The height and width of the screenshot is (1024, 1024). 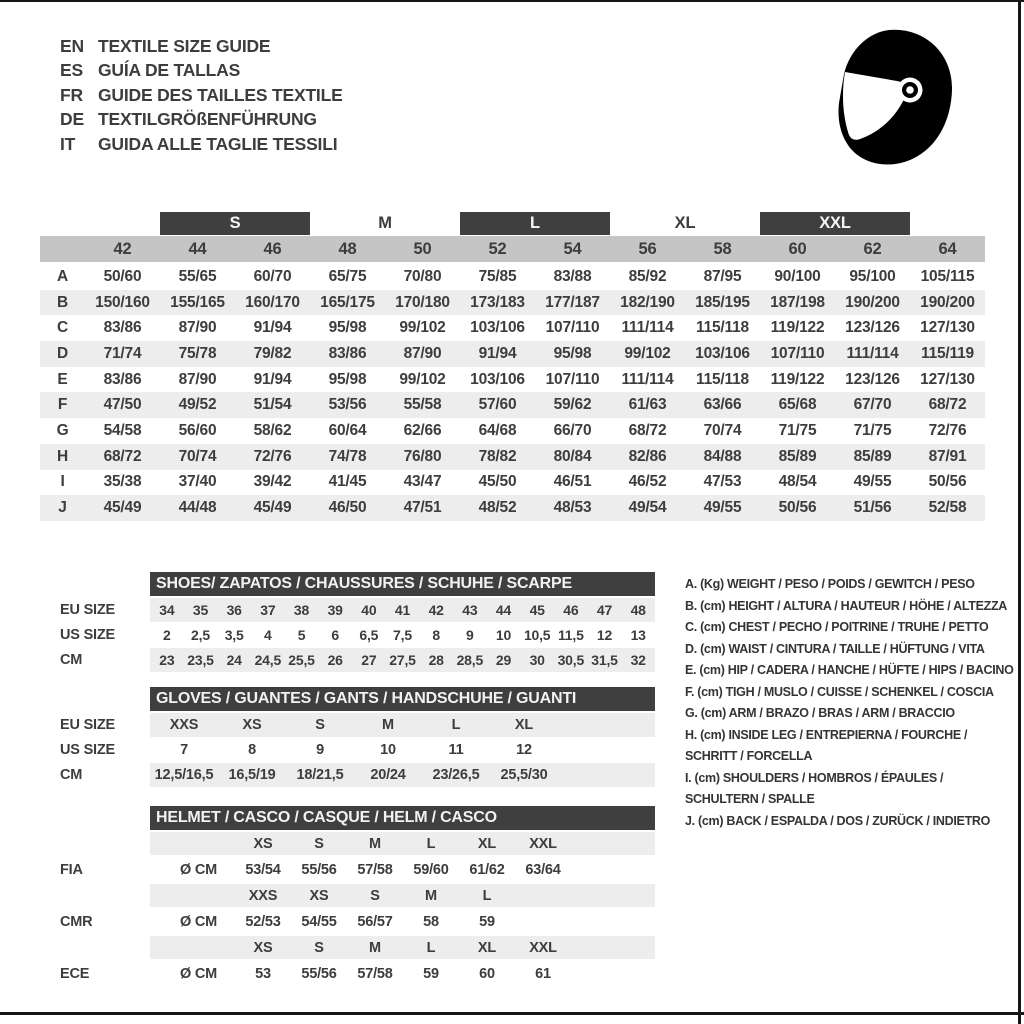 I want to click on frame-top-line, so click(x=512, y=1).